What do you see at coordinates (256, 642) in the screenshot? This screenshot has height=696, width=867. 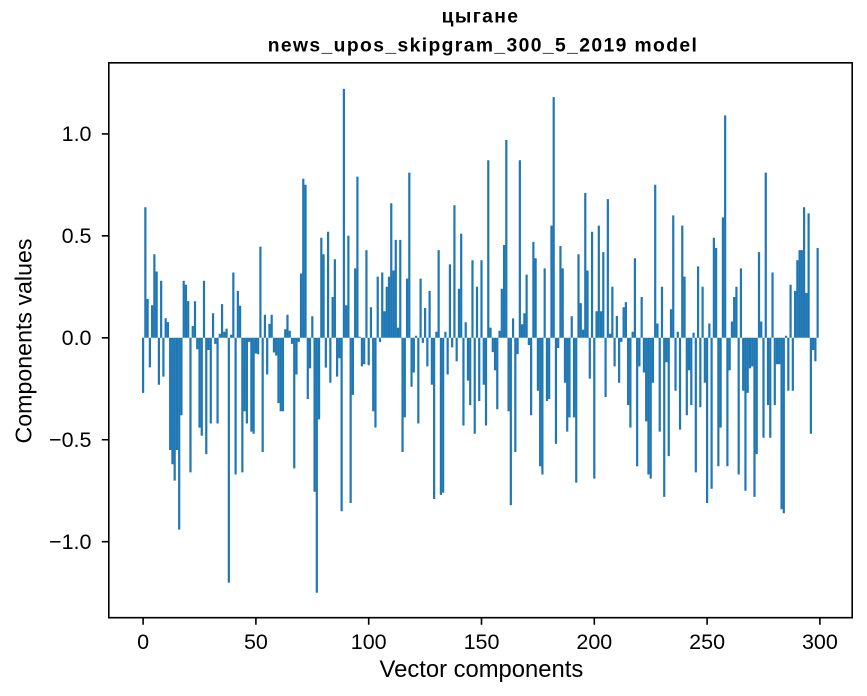 I see `svg-text: 50` at bounding box center [256, 642].